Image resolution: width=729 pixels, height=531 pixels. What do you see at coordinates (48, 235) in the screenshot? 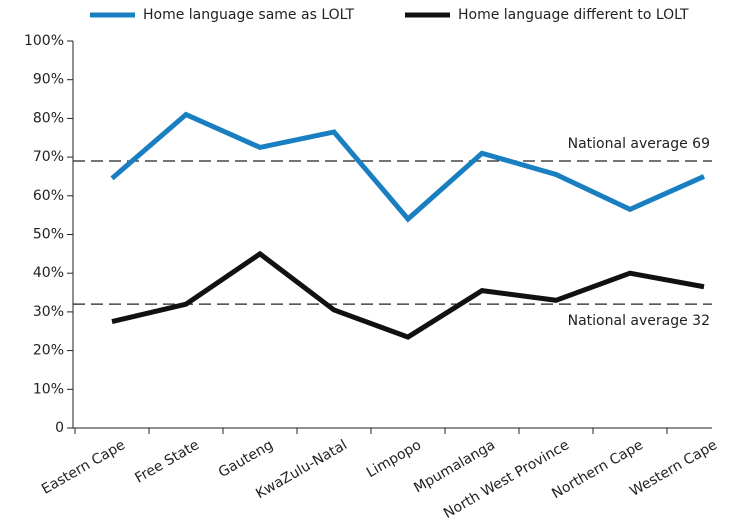
I see `y-tick-label: 50%` at bounding box center [48, 235].